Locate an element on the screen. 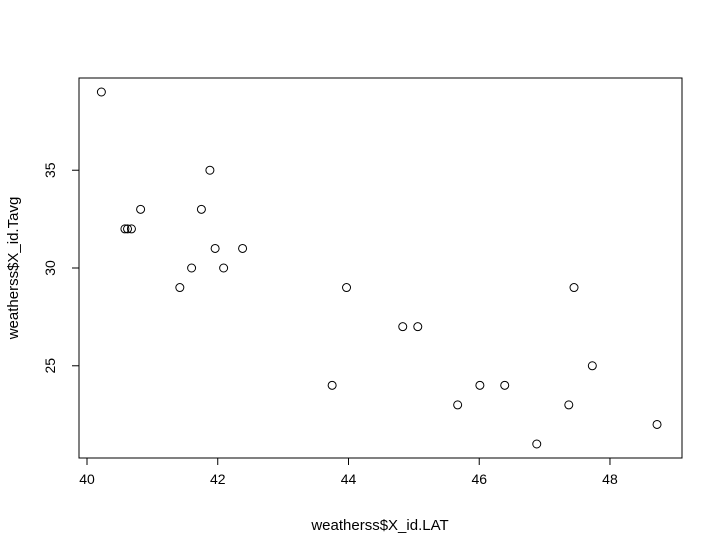 This screenshot has width=723, height=556. x-tick-label: 42 is located at coordinates (218, 479).